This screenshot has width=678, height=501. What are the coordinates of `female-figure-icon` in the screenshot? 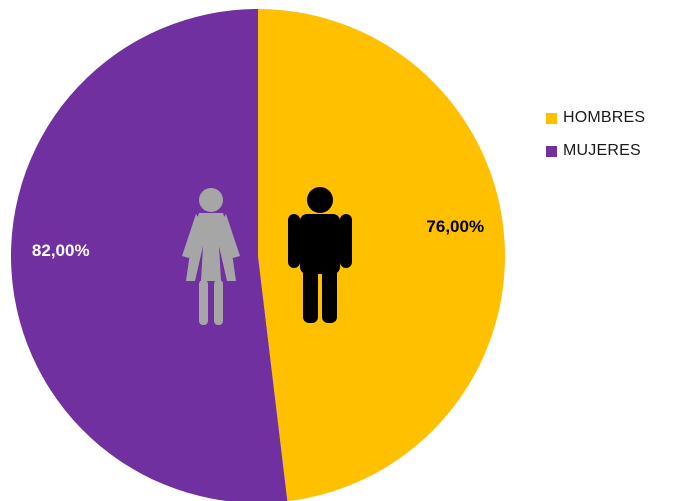 It's located at (211, 256).